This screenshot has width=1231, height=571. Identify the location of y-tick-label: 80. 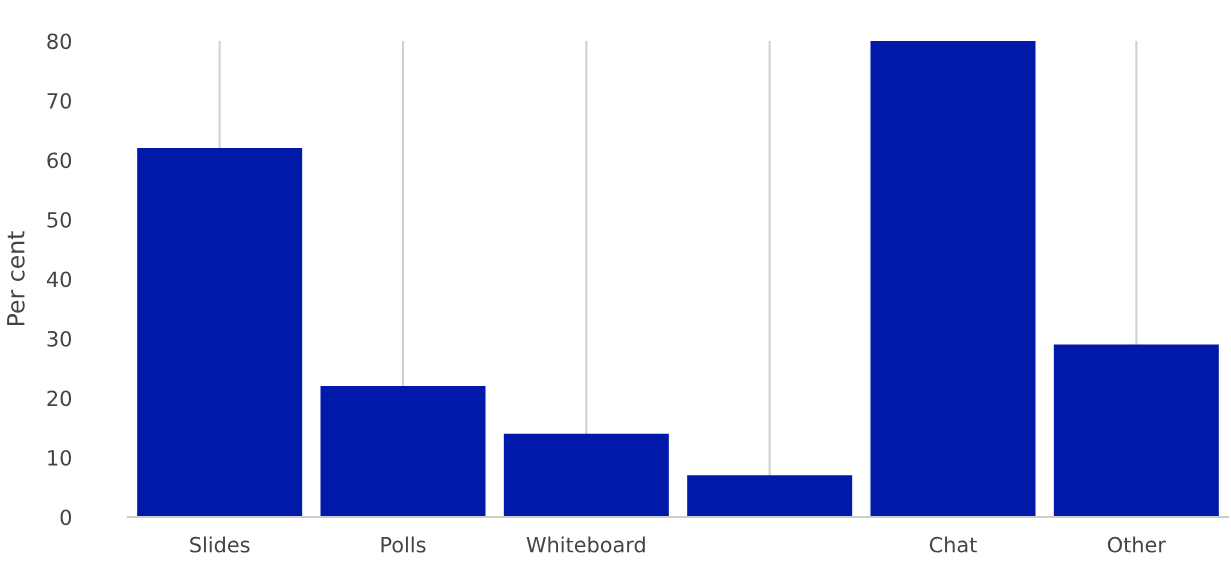
(59, 41).